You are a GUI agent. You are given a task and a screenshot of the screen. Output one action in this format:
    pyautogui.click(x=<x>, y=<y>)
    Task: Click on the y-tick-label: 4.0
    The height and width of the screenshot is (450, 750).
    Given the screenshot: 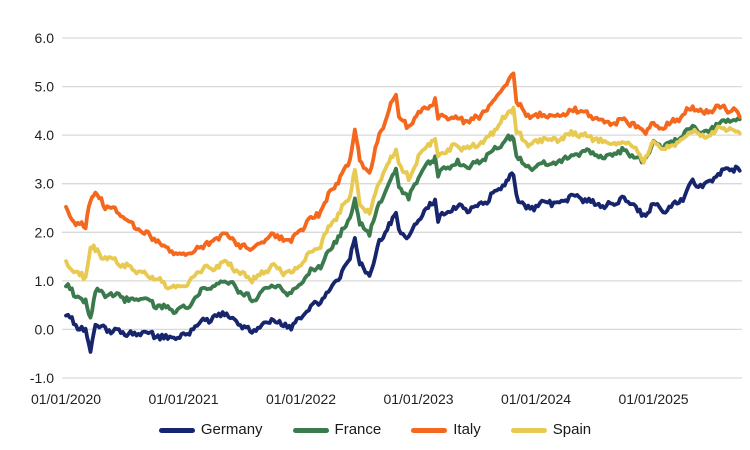 What is the action you would take?
    pyautogui.click(x=45, y=135)
    